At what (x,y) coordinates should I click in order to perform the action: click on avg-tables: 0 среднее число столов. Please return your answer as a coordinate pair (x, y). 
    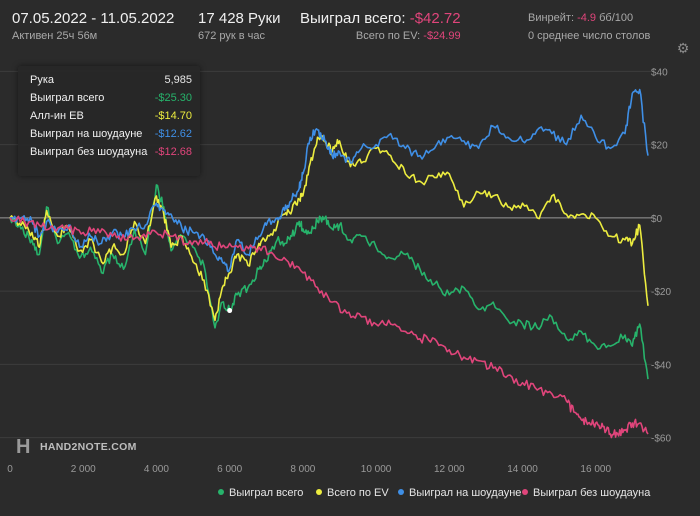
    Looking at the image, I should click on (589, 36).